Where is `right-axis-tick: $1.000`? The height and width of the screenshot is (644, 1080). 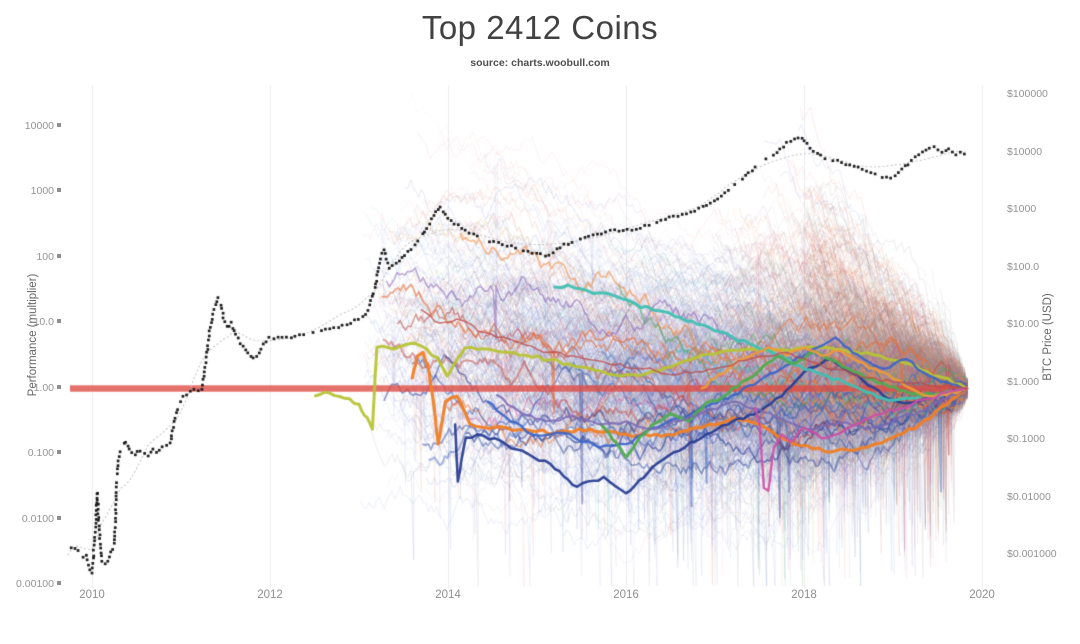 right-axis-tick: $1.000 is located at coordinates (1023, 381).